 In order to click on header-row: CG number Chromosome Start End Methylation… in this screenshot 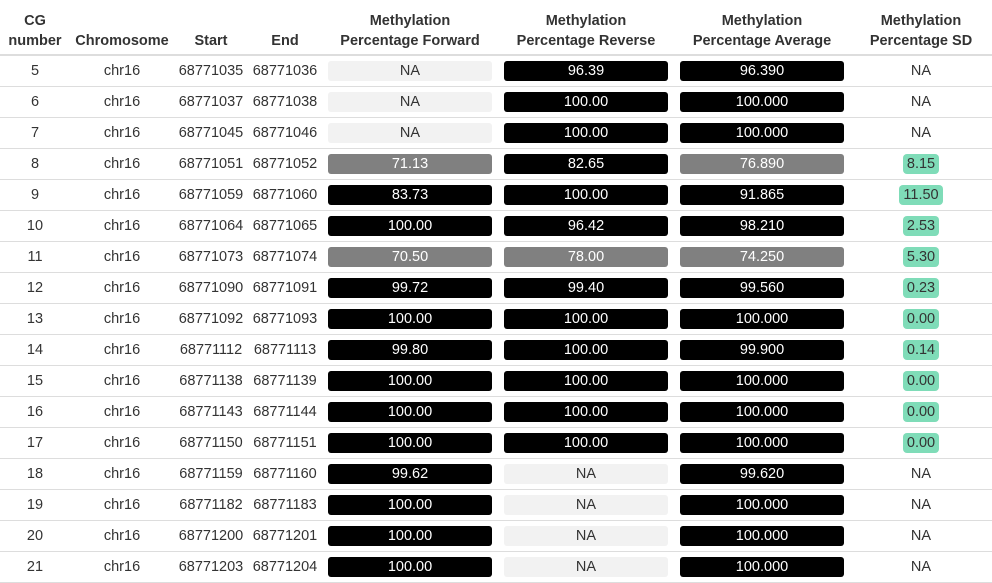, I will do `click(496, 28)`.